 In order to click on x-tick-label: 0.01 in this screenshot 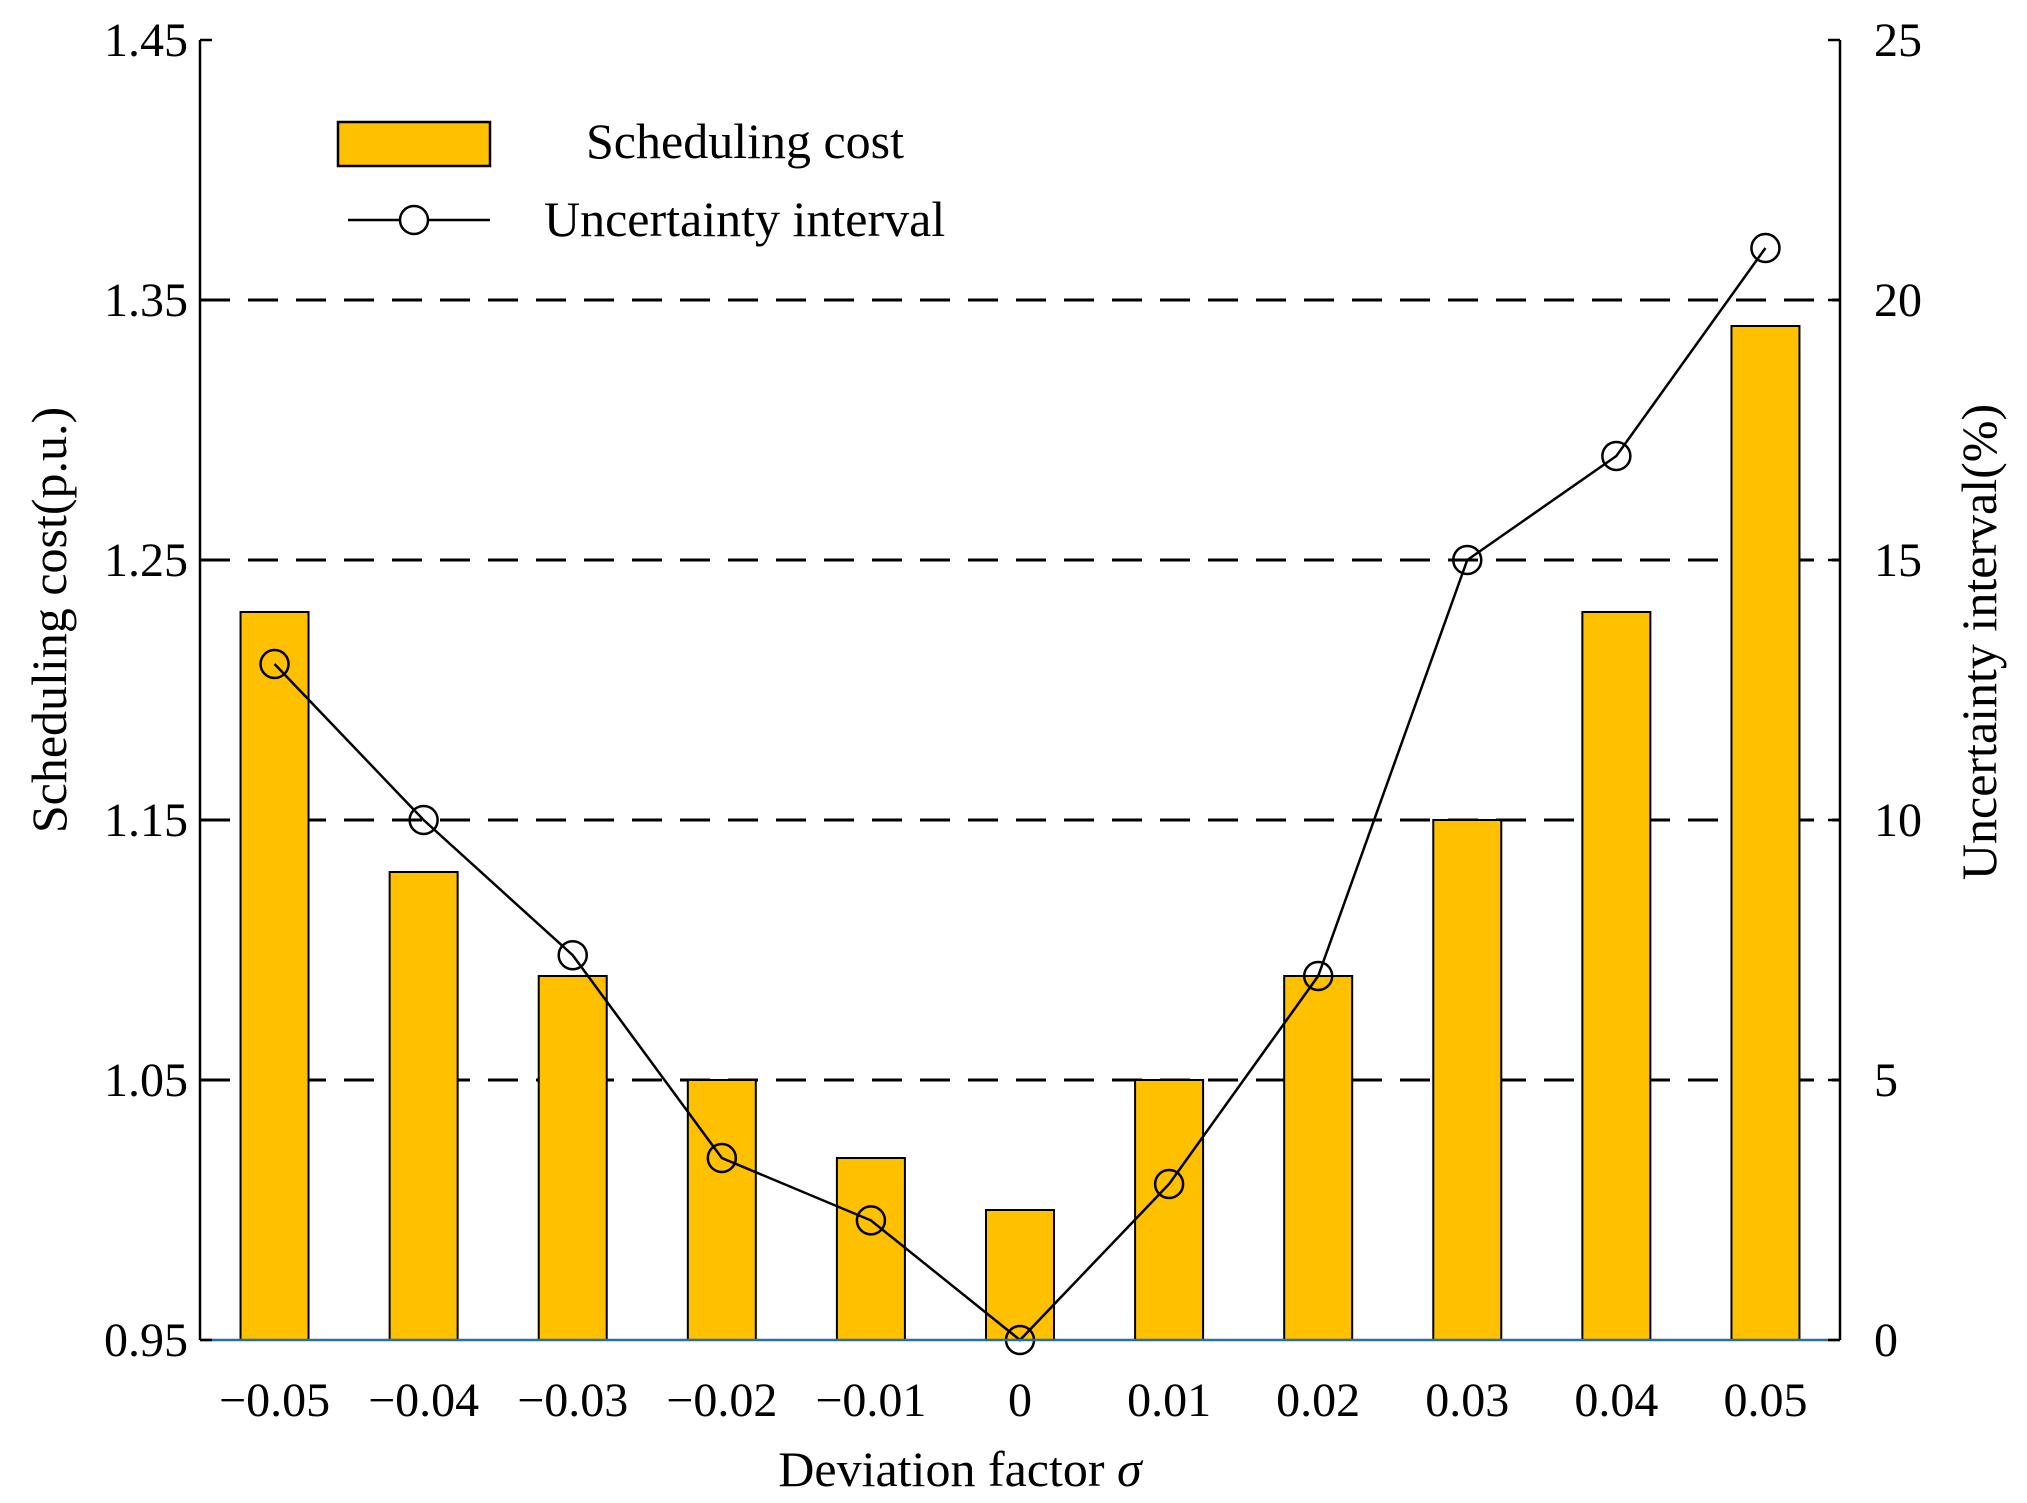, I will do `click(1169, 1400)`.